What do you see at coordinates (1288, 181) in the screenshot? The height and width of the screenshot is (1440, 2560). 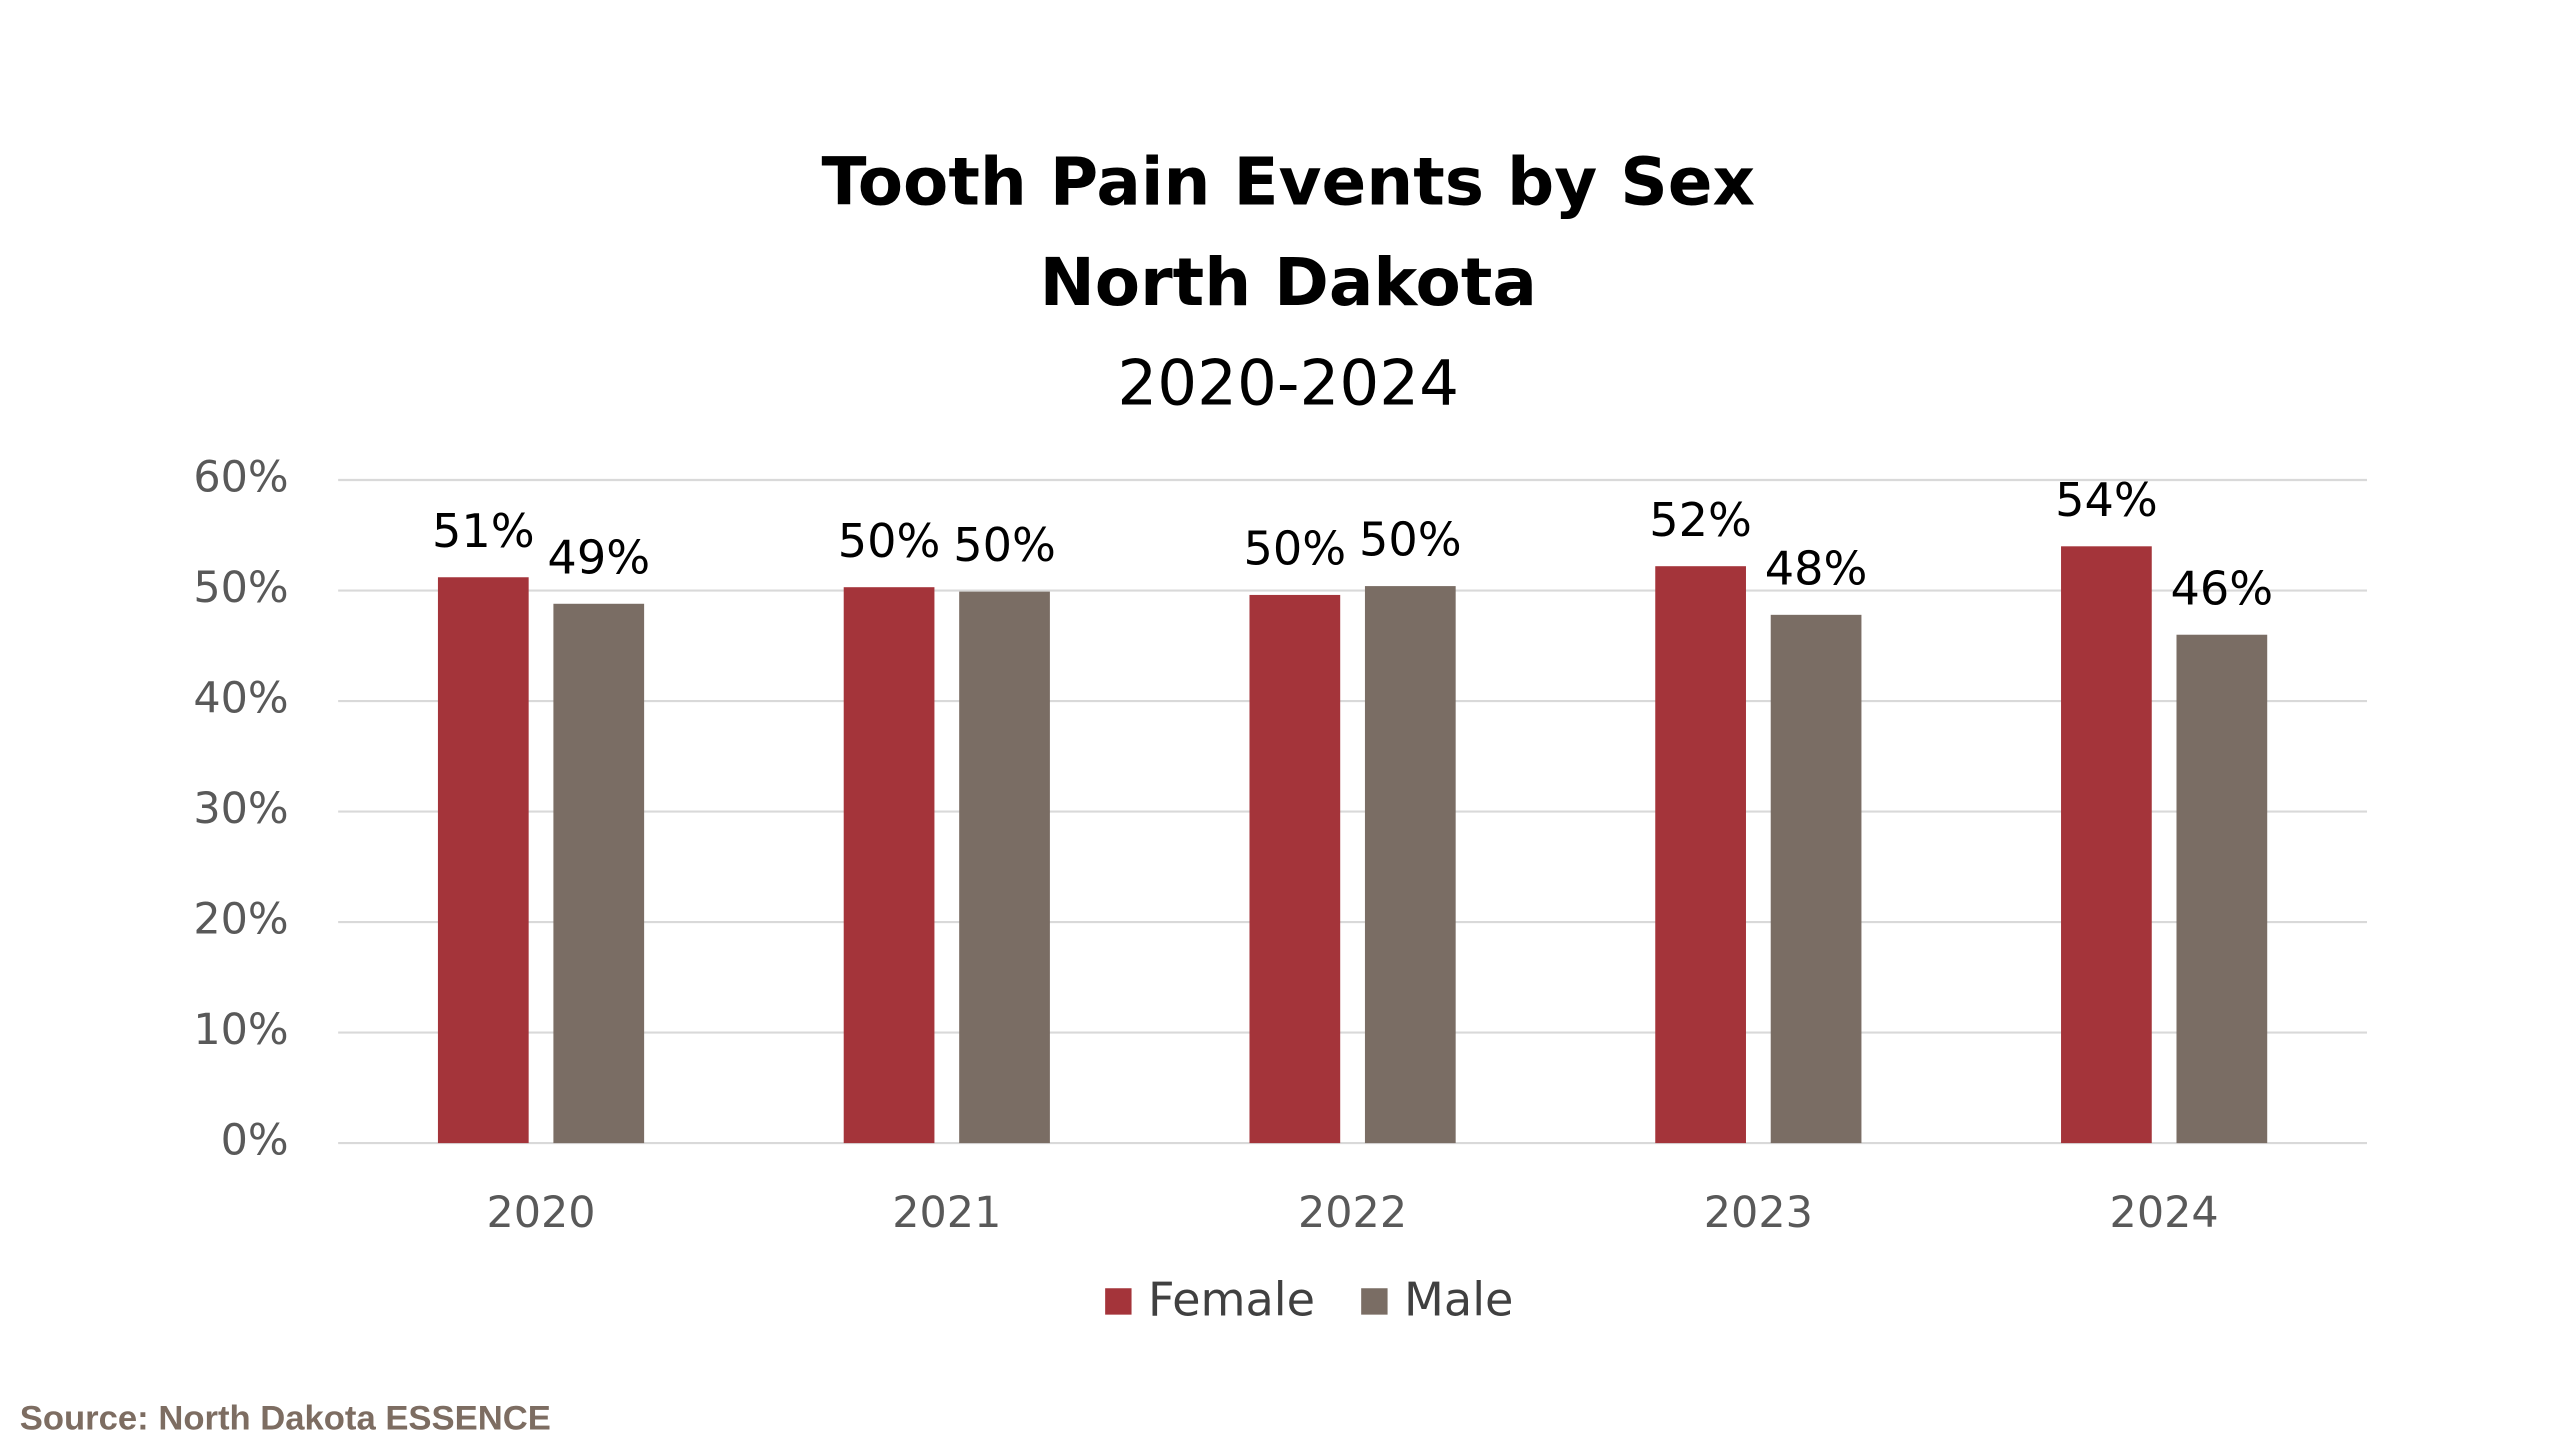 I see `chart-title: Tooth Pain Events by Sex` at bounding box center [1288, 181].